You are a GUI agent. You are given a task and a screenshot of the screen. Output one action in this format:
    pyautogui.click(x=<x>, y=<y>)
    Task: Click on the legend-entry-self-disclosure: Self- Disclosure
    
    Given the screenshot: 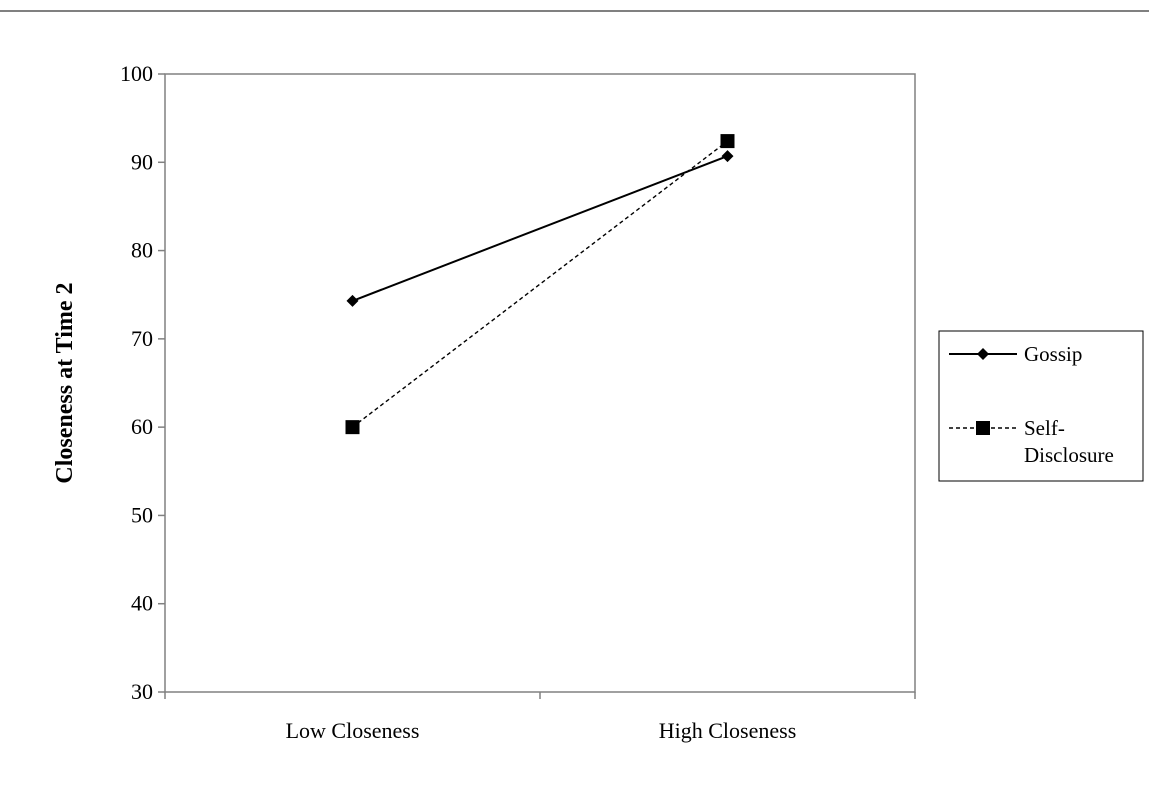 What is the action you would take?
    pyautogui.click(x=1031, y=441)
    